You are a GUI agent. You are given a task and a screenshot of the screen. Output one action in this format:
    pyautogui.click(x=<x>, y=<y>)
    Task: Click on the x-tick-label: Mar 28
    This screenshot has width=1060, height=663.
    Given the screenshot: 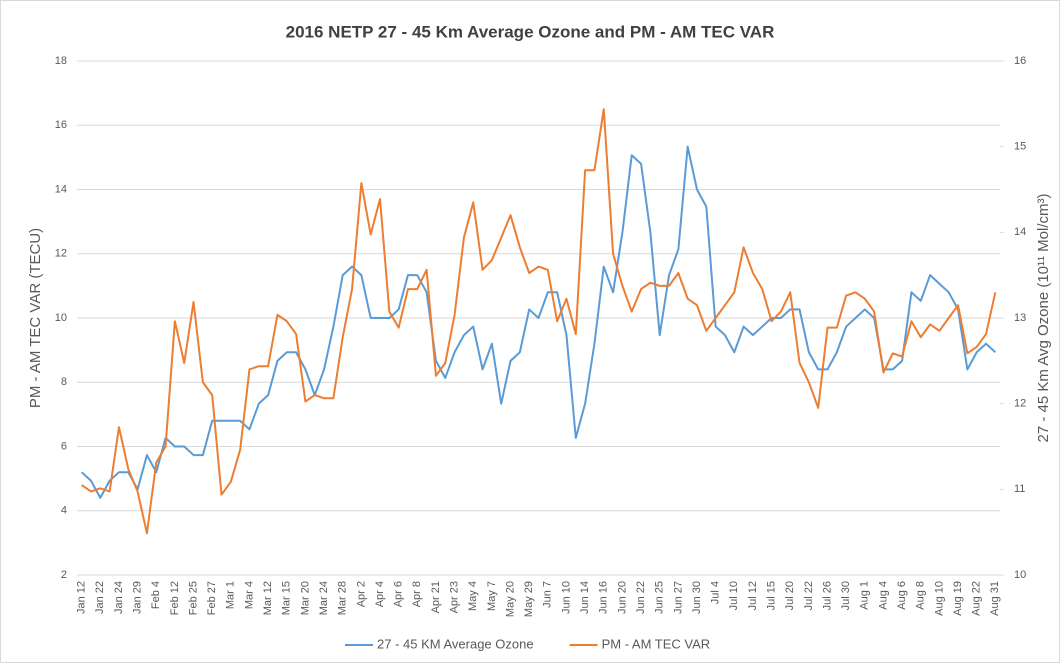 What is the action you would take?
    pyautogui.click(x=343, y=598)
    